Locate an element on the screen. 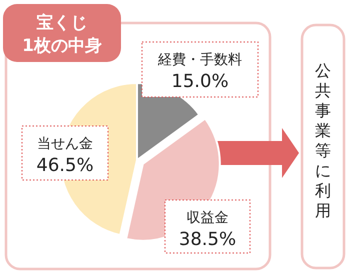  slice-label: 当せん金 is located at coordinates (65, 144).